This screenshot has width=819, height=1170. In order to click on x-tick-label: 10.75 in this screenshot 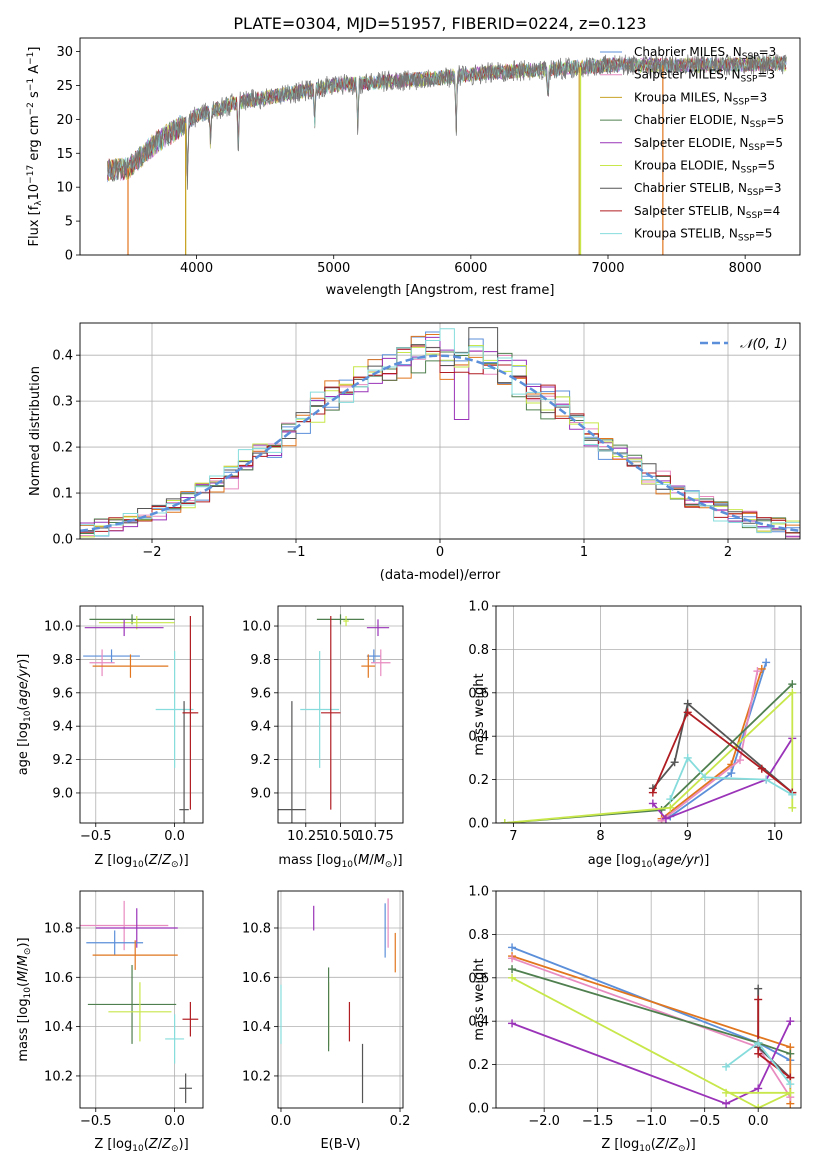, I will do `click(375, 836)`.